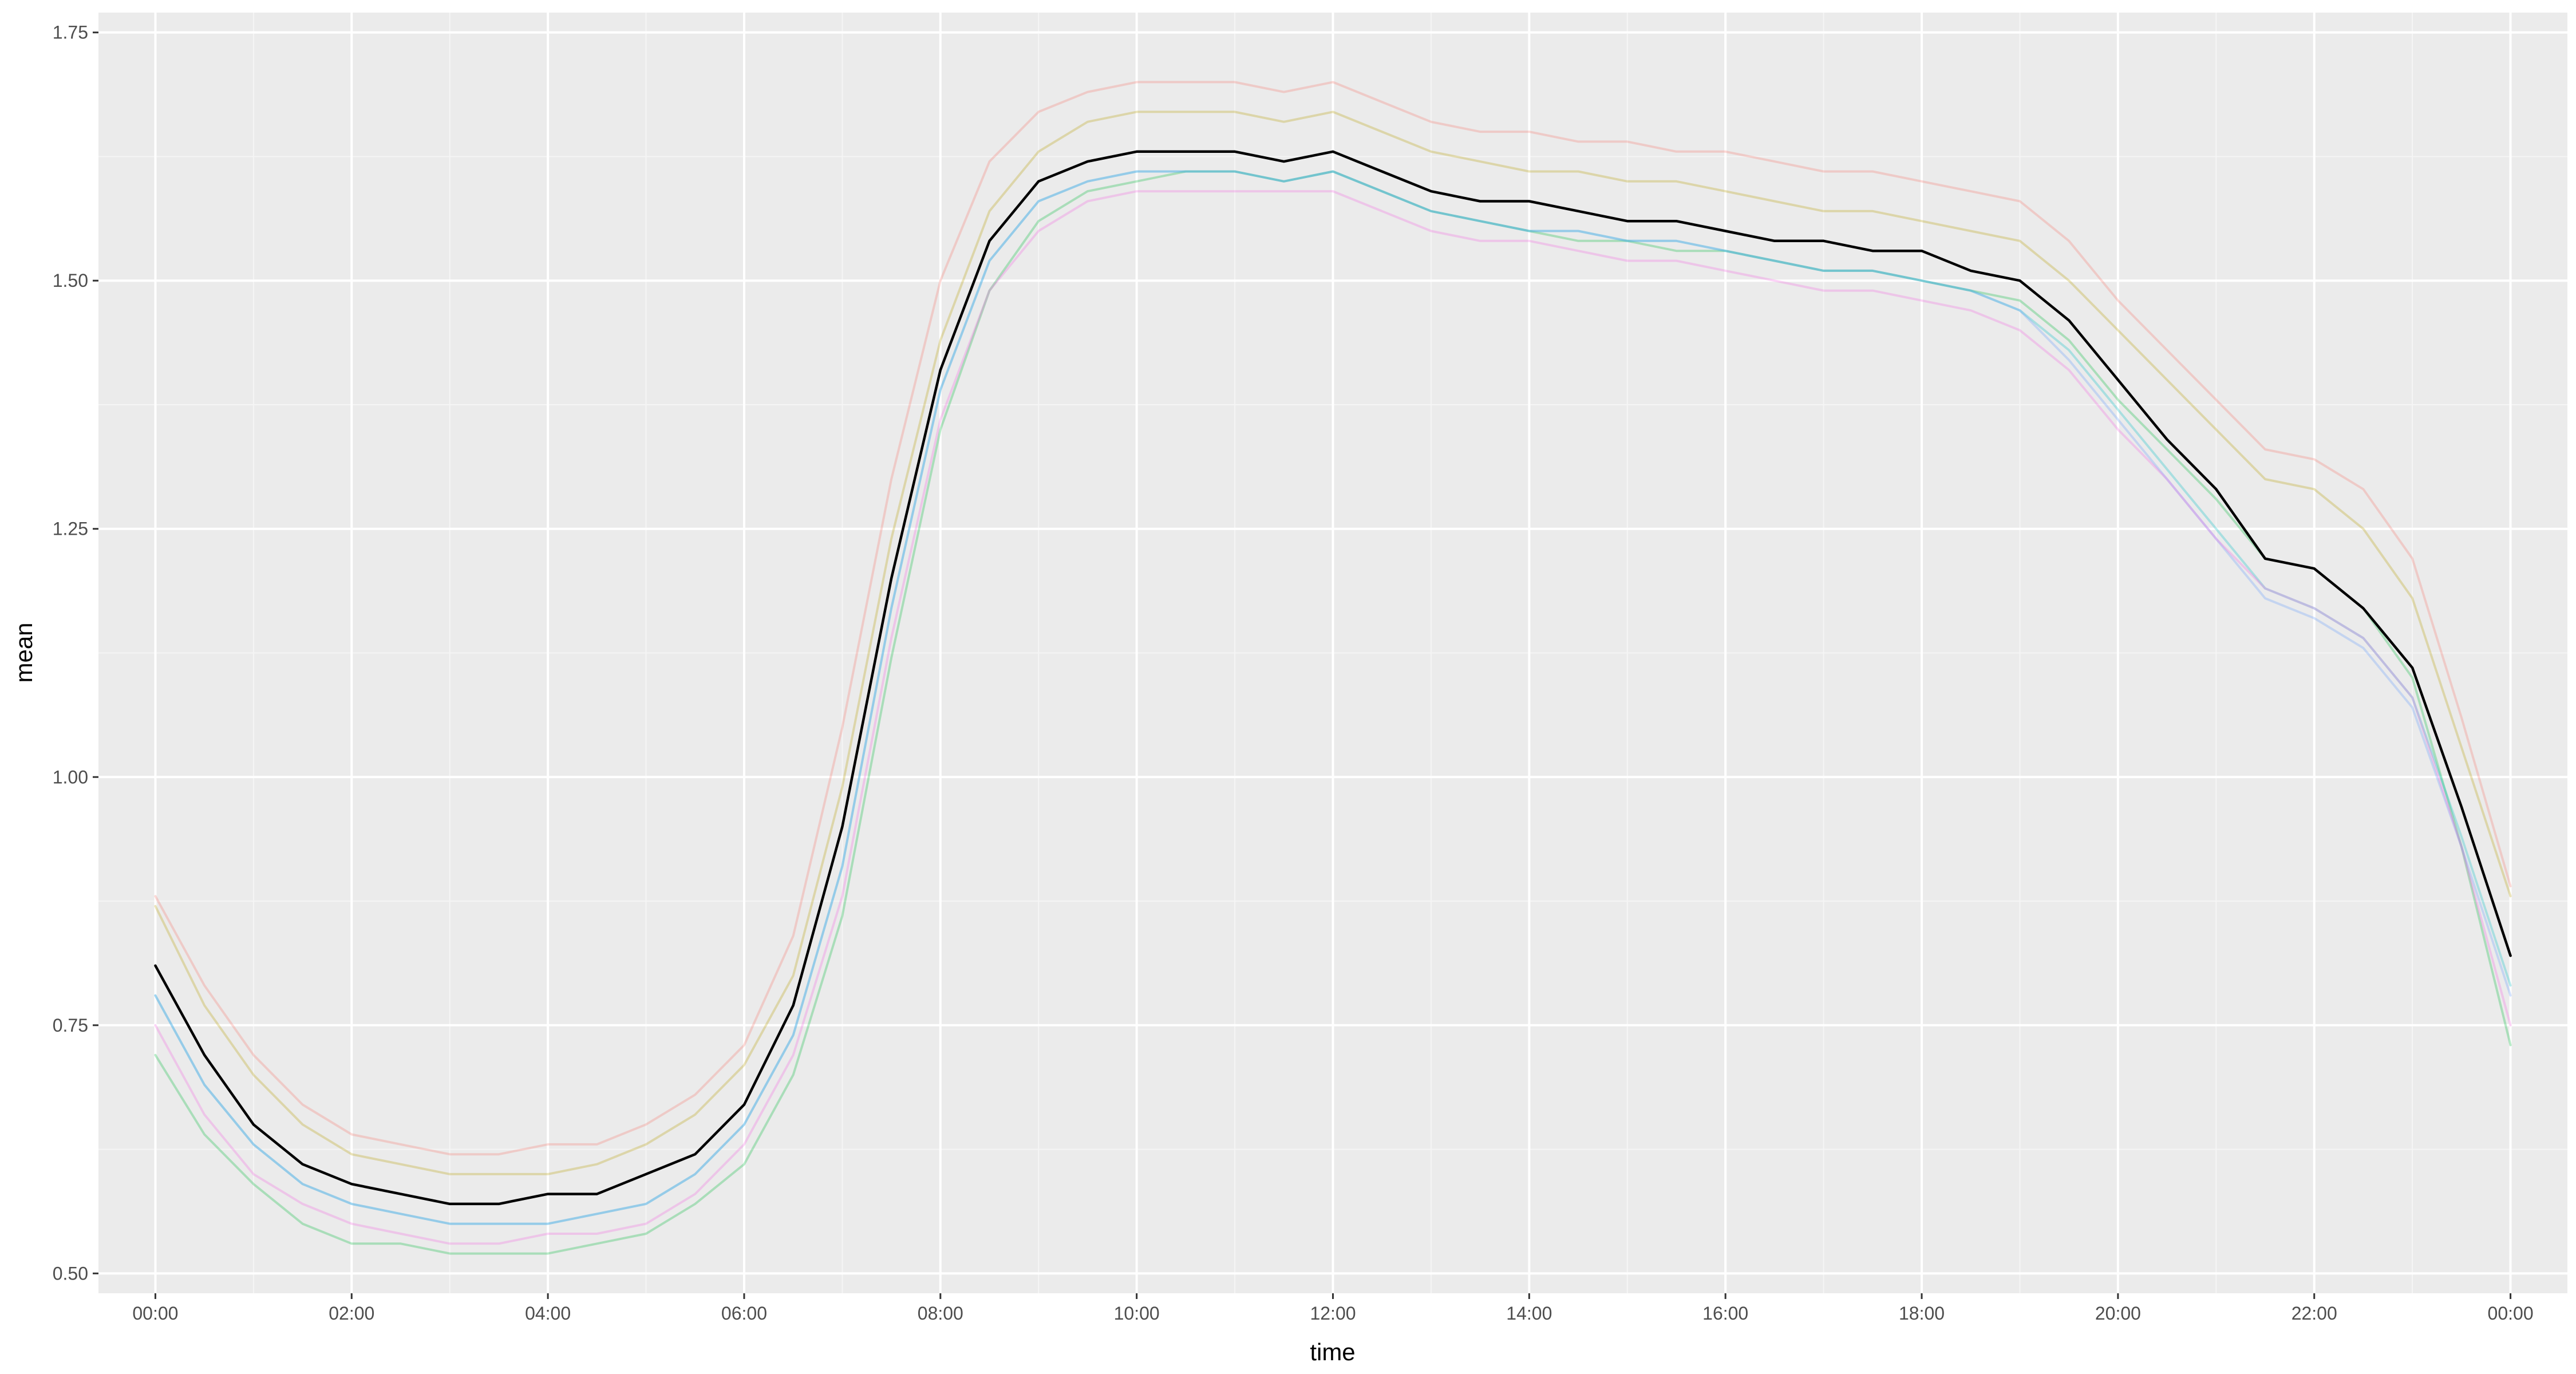  What do you see at coordinates (1332, 1352) in the screenshot?
I see `x-axis-title: time` at bounding box center [1332, 1352].